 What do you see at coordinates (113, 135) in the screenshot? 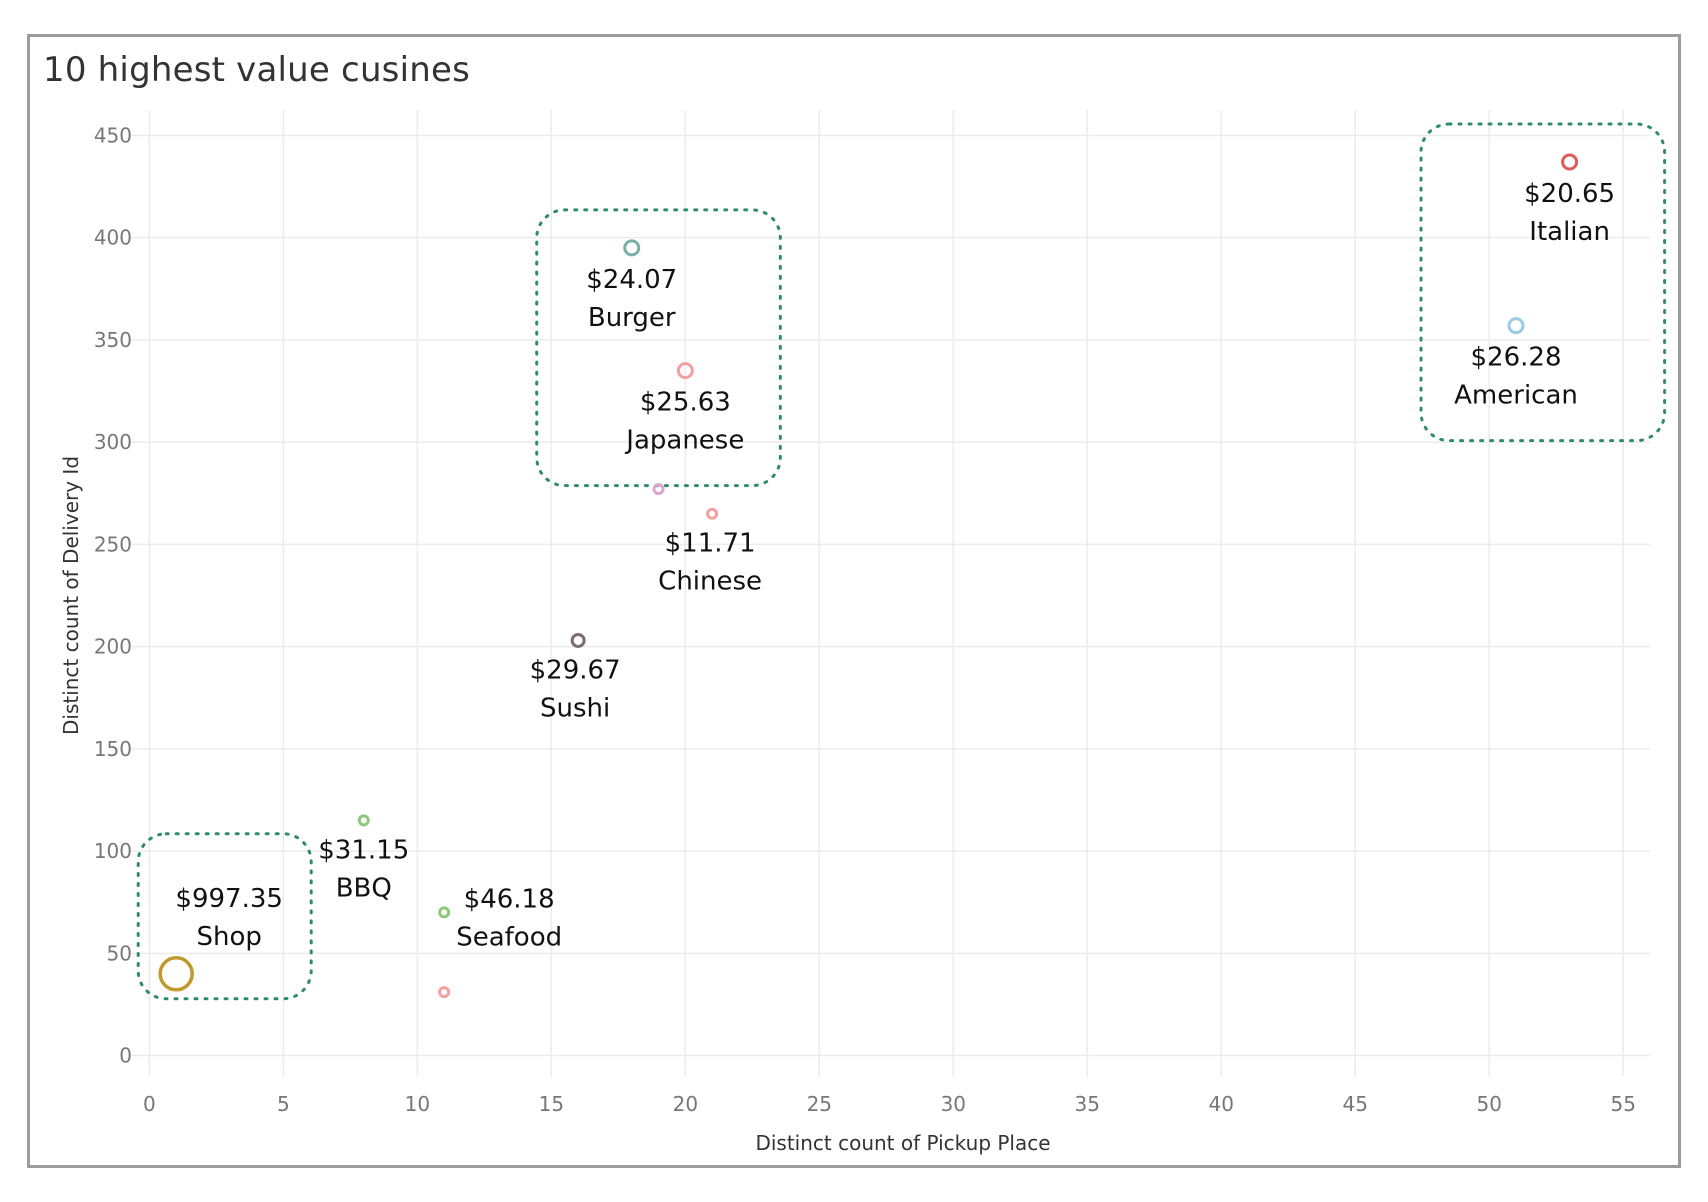
I see `y-tick-450: 450` at bounding box center [113, 135].